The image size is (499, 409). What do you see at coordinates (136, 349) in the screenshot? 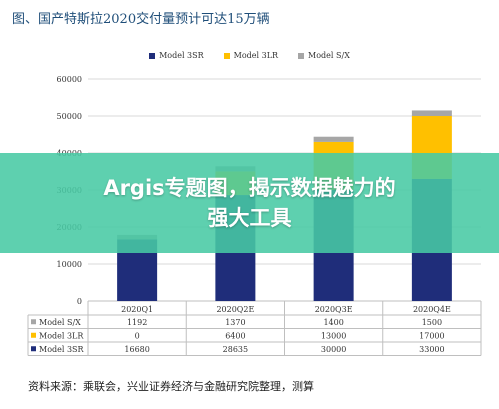
I see `table-cell: 16680` at bounding box center [136, 349].